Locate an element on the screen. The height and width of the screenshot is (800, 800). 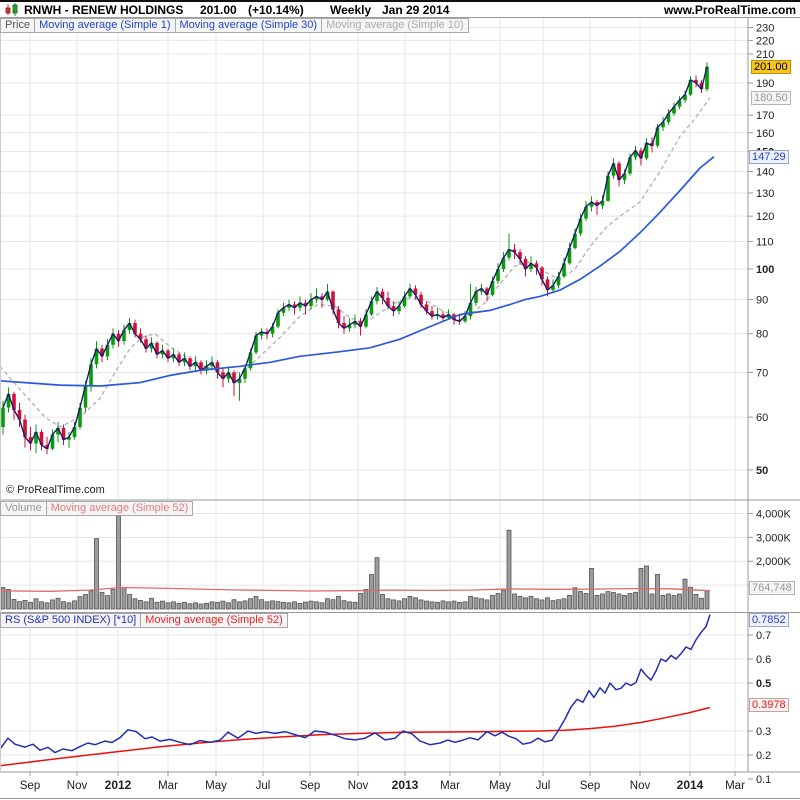
svg-text: 130 is located at coordinates (765, 194).